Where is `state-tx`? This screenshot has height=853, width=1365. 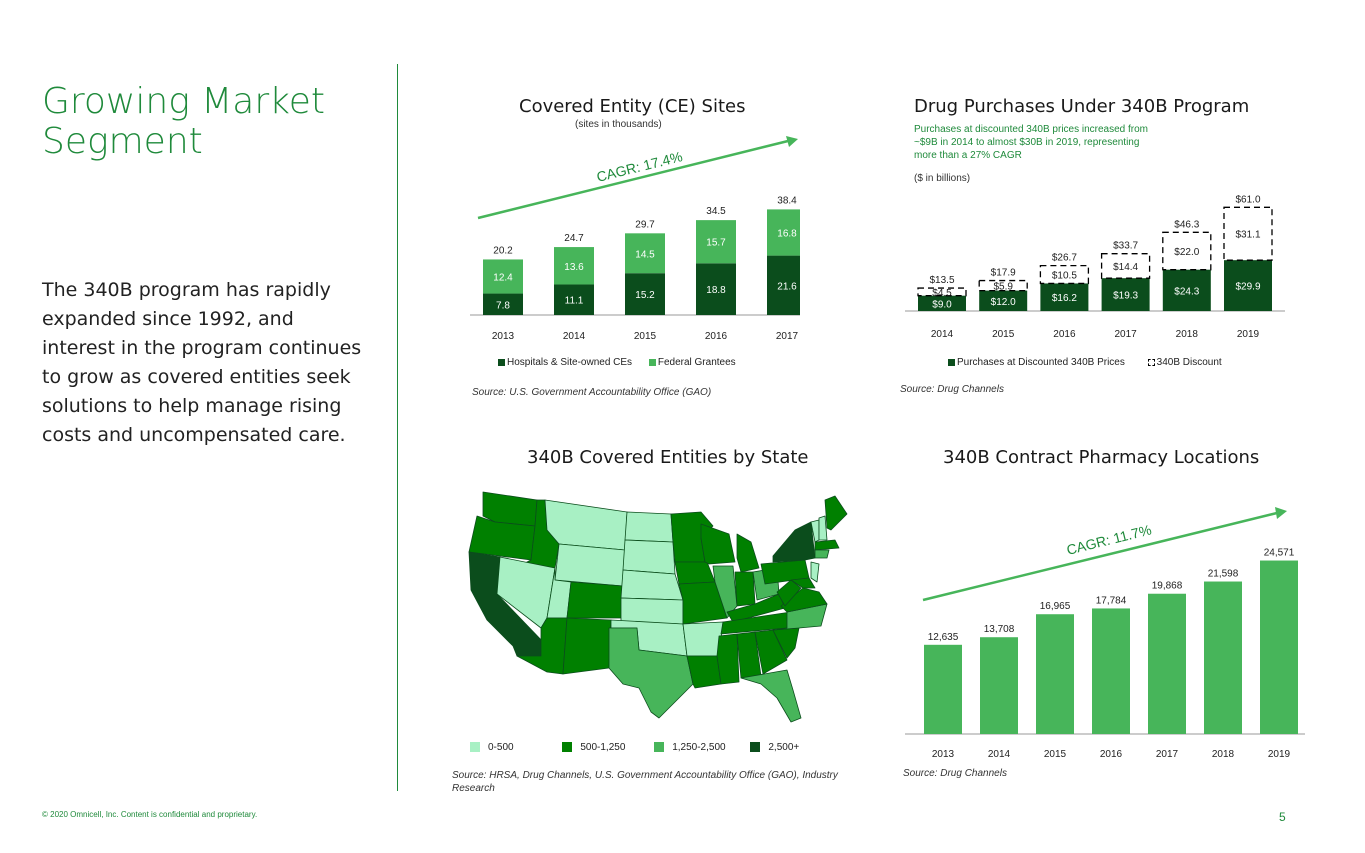
state-tx is located at coordinates (651, 673).